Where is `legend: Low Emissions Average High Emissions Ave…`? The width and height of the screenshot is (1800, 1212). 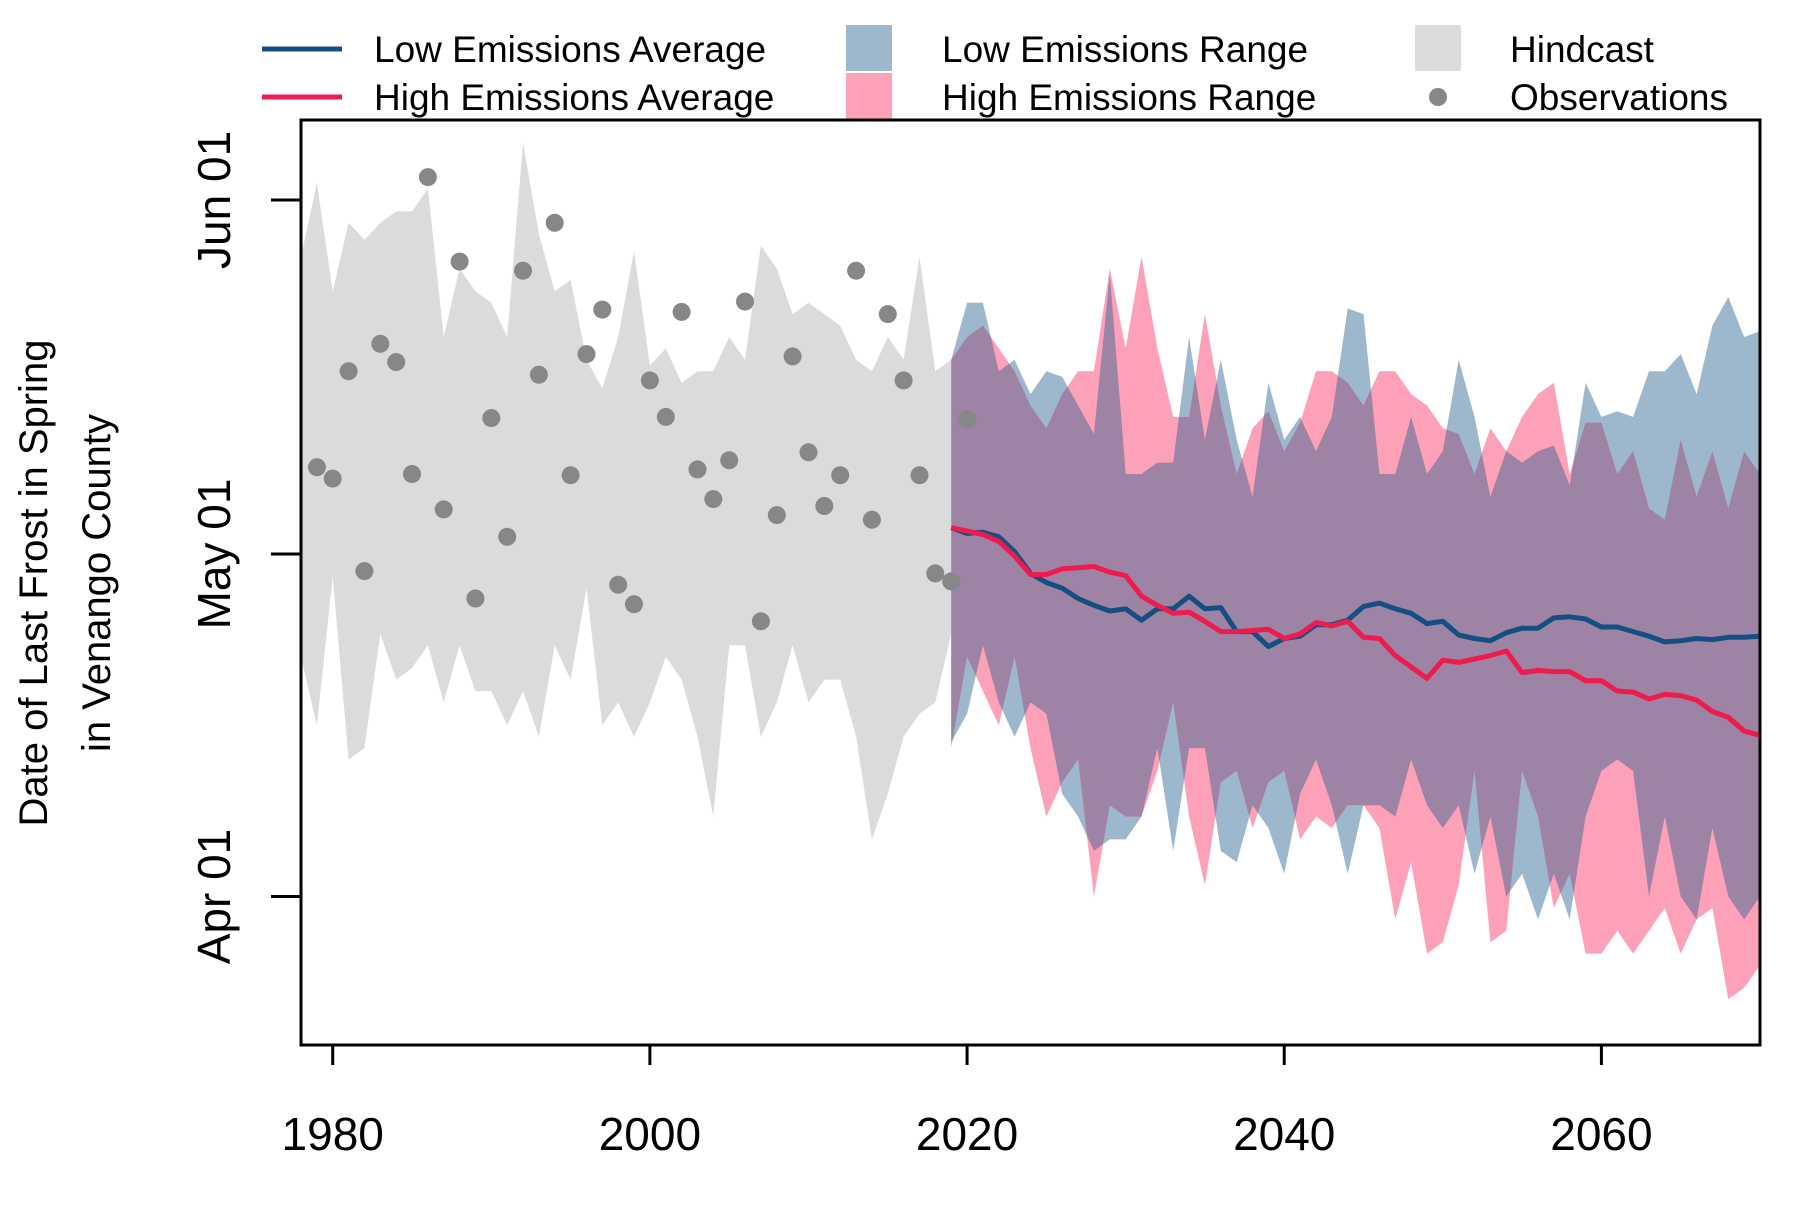 legend: Low Emissions Average High Emissions Ave… is located at coordinates (995, 72).